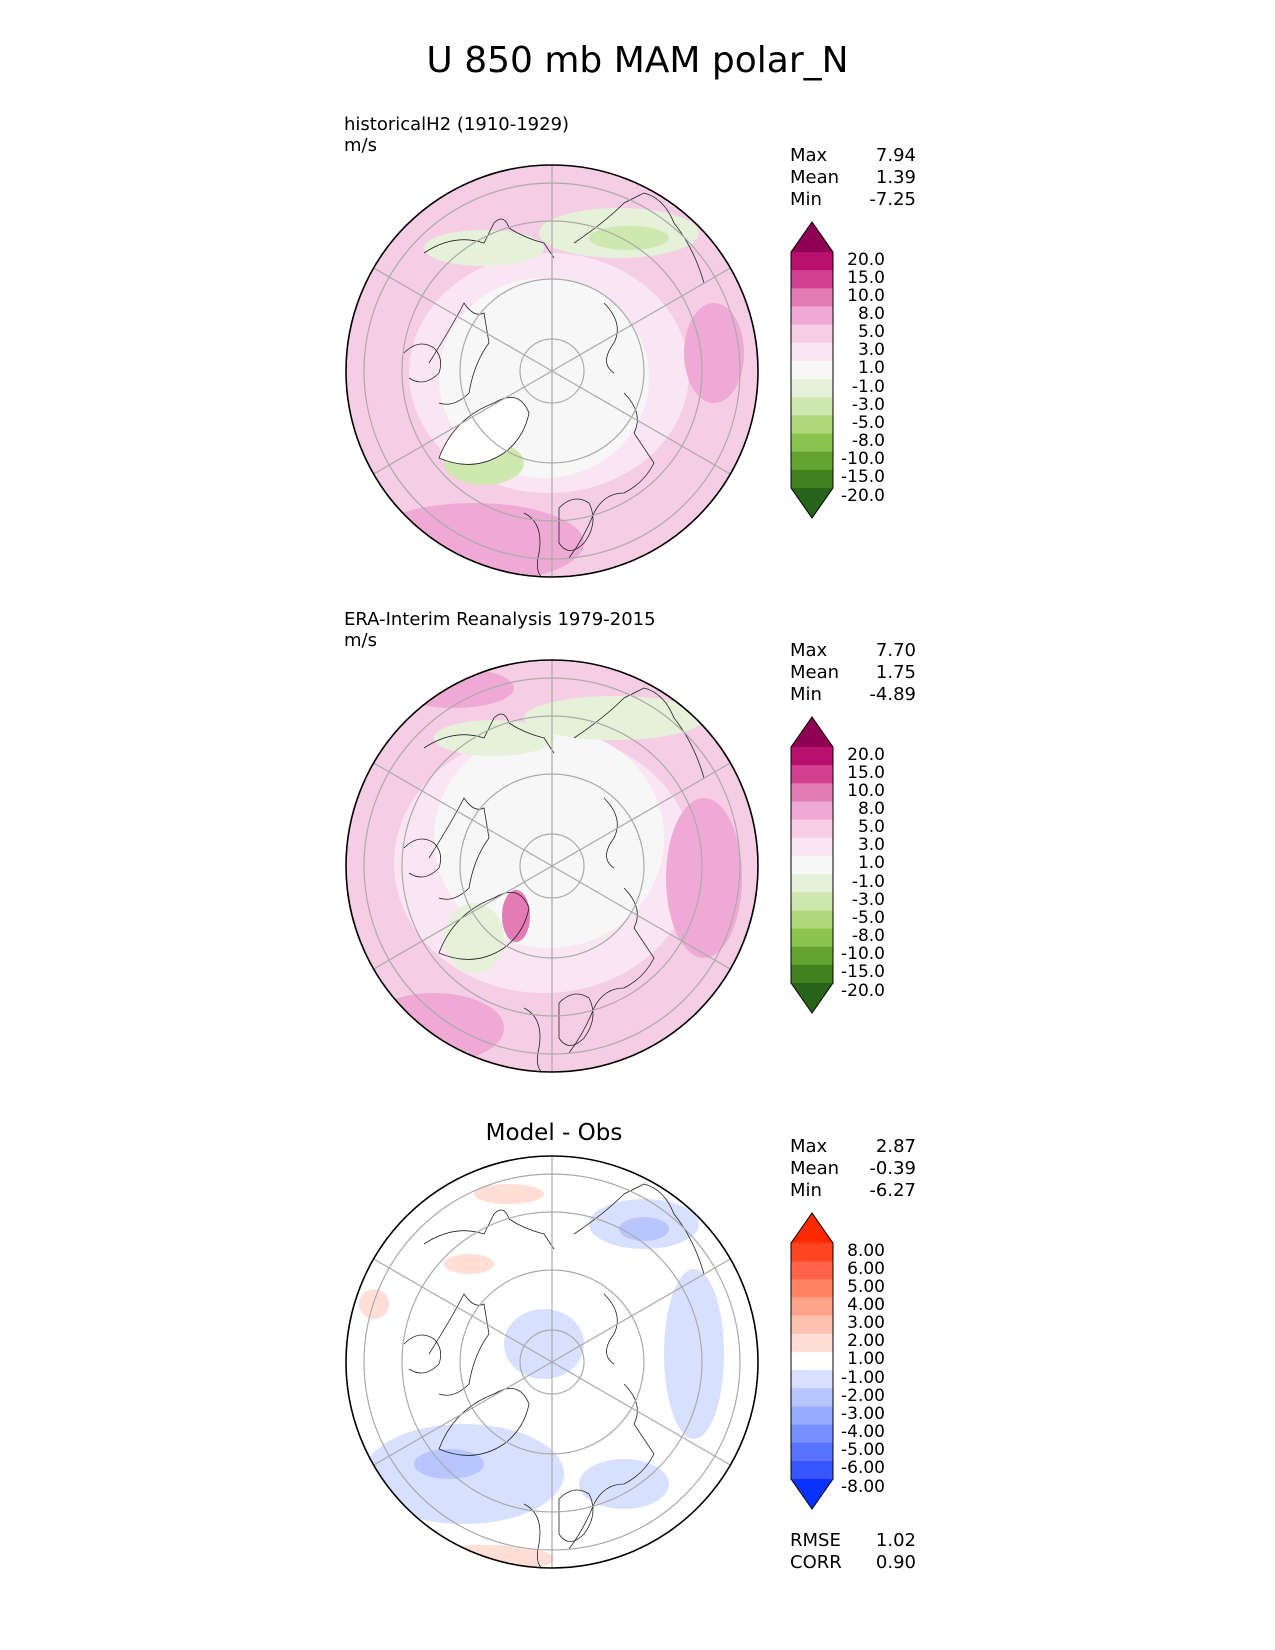 This screenshot has height=1650, width=1275. What do you see at coordinates (868, 386) in the screenshot?
I see `colorbar-tick-label: -1.0` at bounding box center [868, 386].